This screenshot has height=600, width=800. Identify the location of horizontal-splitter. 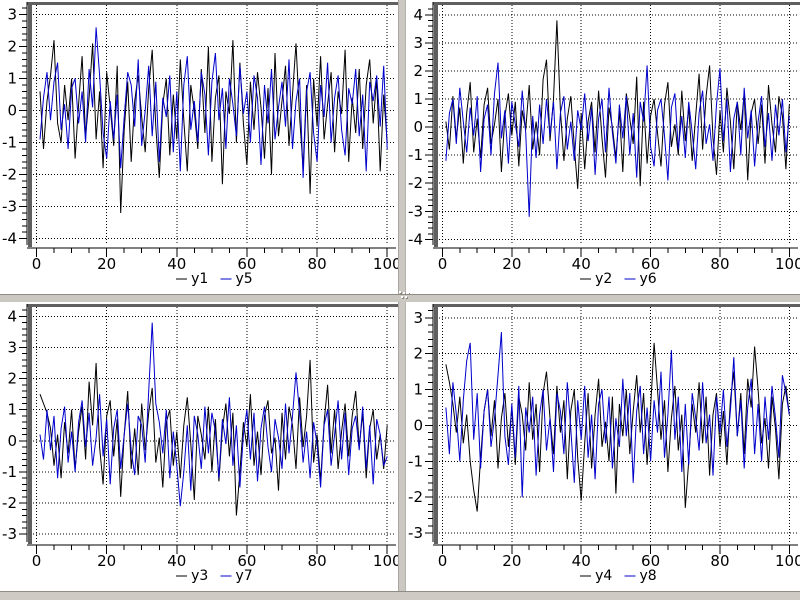
(400, 298).